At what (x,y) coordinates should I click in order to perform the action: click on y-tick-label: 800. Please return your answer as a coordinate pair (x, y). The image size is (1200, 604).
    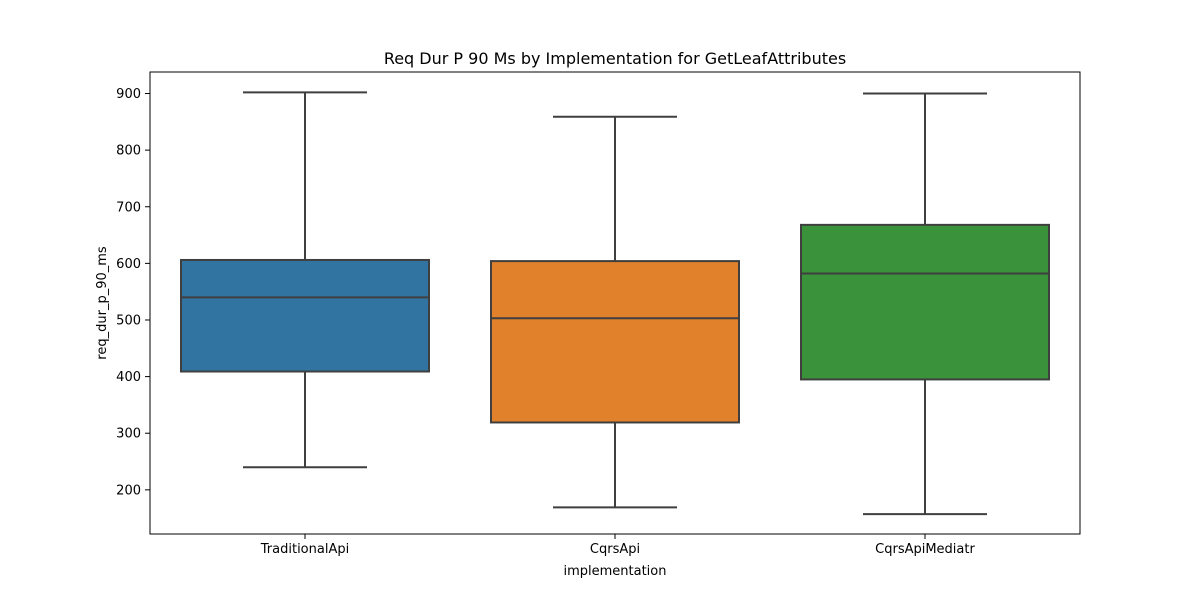
    Looking at the image, I should click on (128, 151).